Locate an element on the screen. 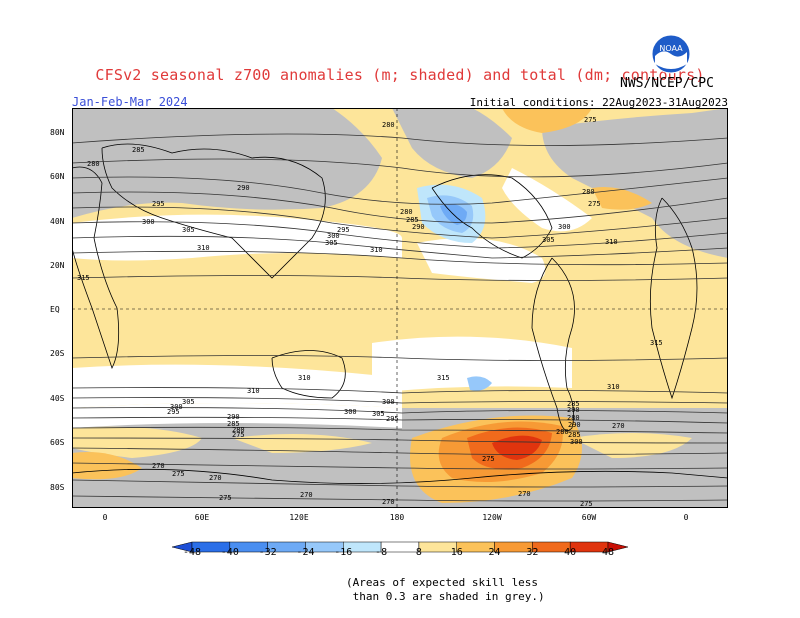 The height and width of the screenshot is (618, 800). colorbar-tick-label: -32 is located at coordinates (267, 552).